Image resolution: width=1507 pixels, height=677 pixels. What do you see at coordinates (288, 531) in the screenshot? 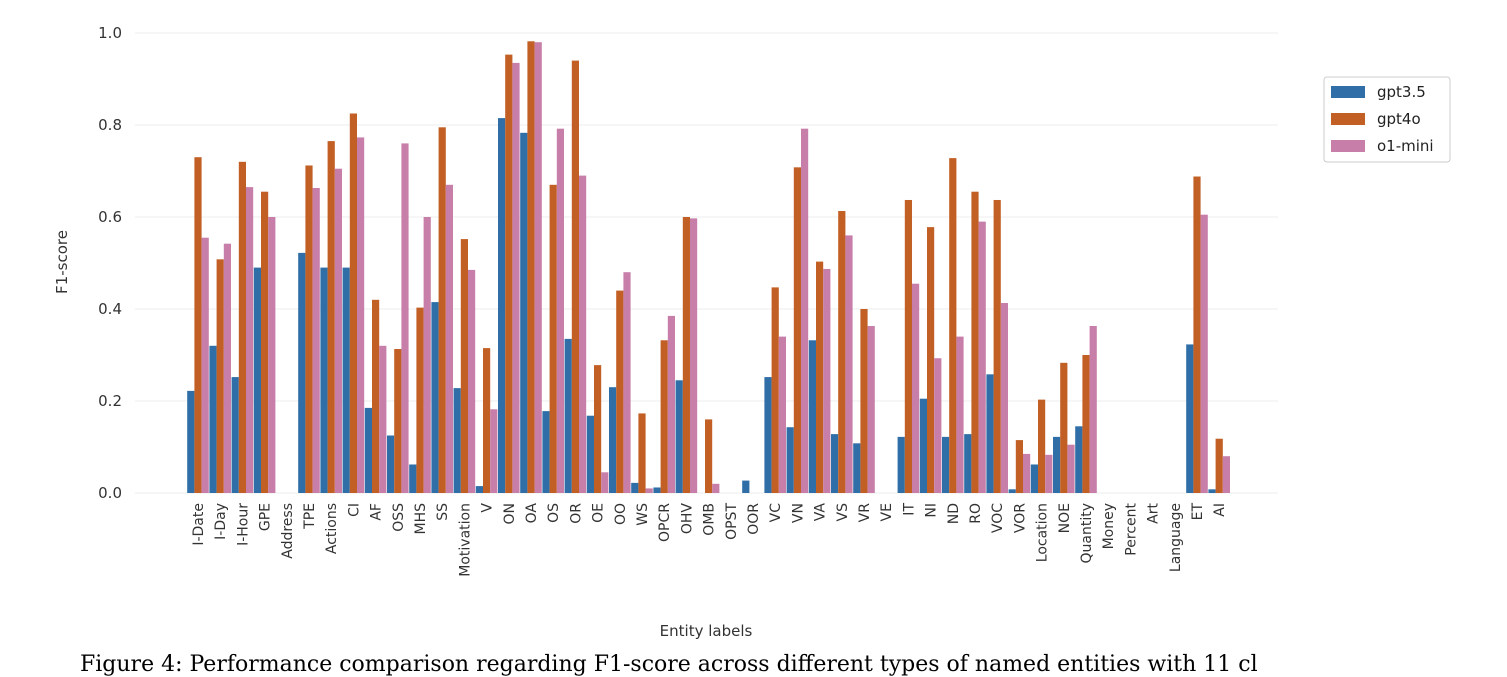
I see `x-tick-label: Address` at bounding box center [288, 531].